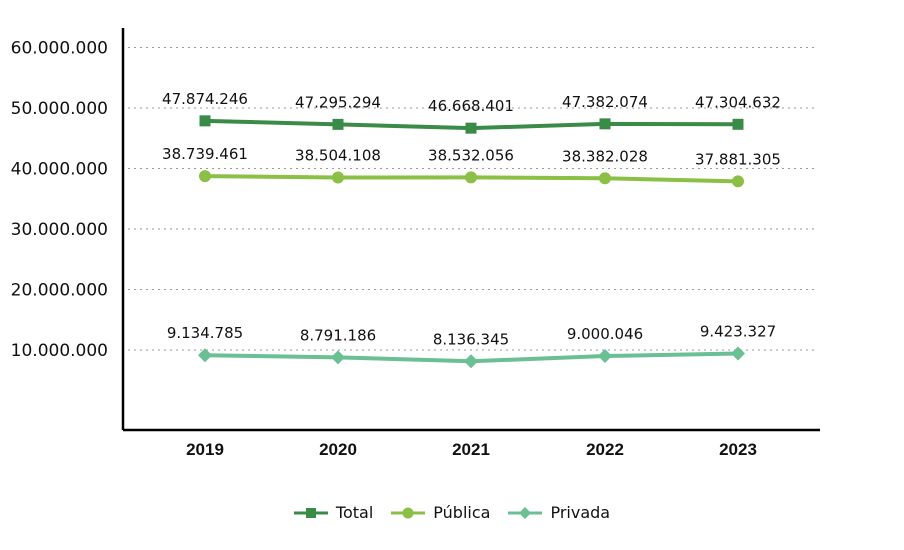 The width and height of the screenshot is (904, 550). What do you see at coordinates (354, 512) in the screenshot?
I see `legend-label-total: Total` at bounding box center [354, 512].